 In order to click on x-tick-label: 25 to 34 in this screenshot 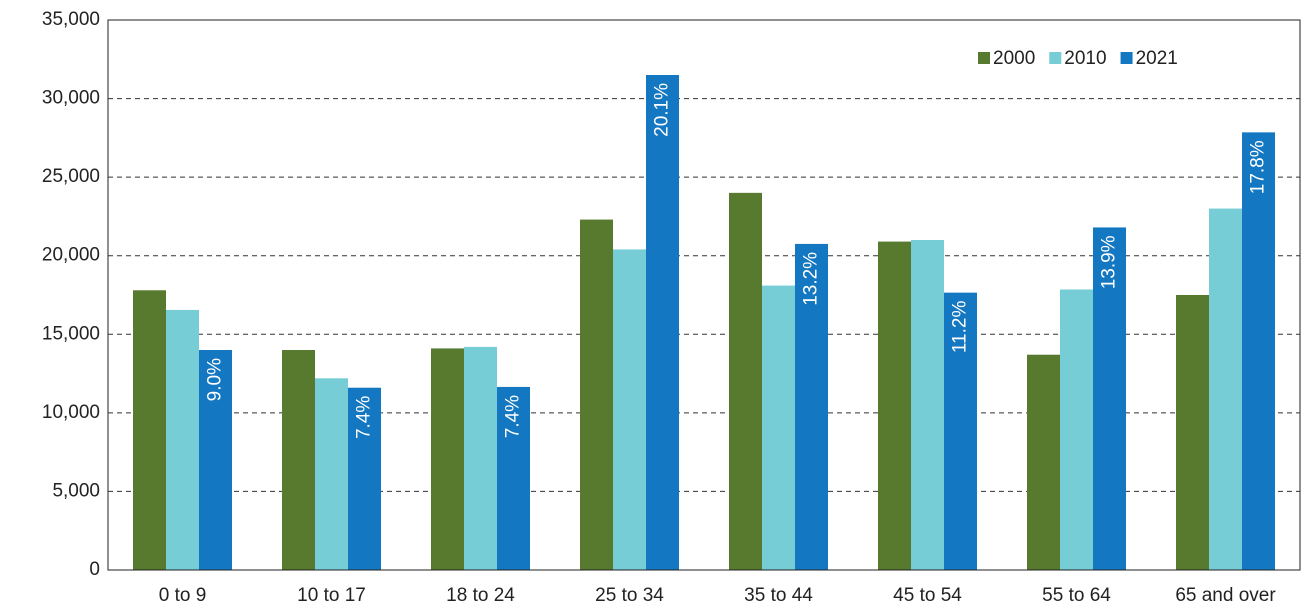, I will do `click(629, 595)`.